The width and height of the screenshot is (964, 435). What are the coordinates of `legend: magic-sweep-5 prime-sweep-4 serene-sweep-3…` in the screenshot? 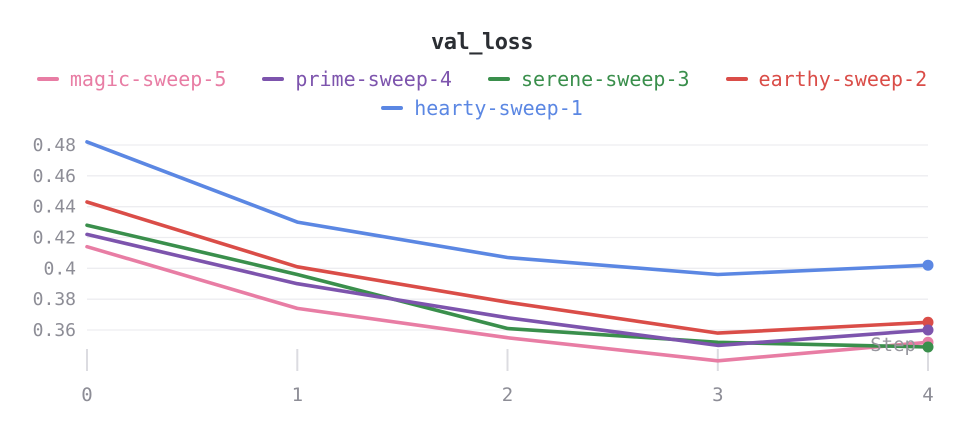 It's located at (482, 93).